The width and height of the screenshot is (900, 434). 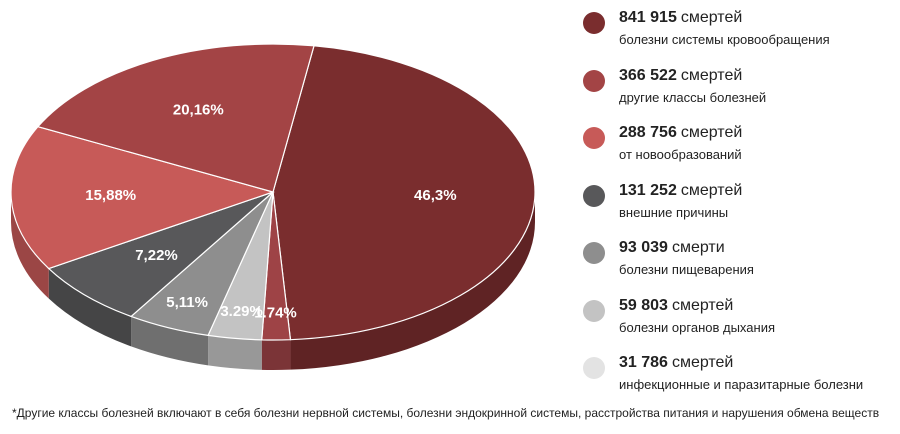 What do you see at coordinates (648, 190) in the screenshot?
I see `legend-number: 131 252` at bounding box center [648, 190].